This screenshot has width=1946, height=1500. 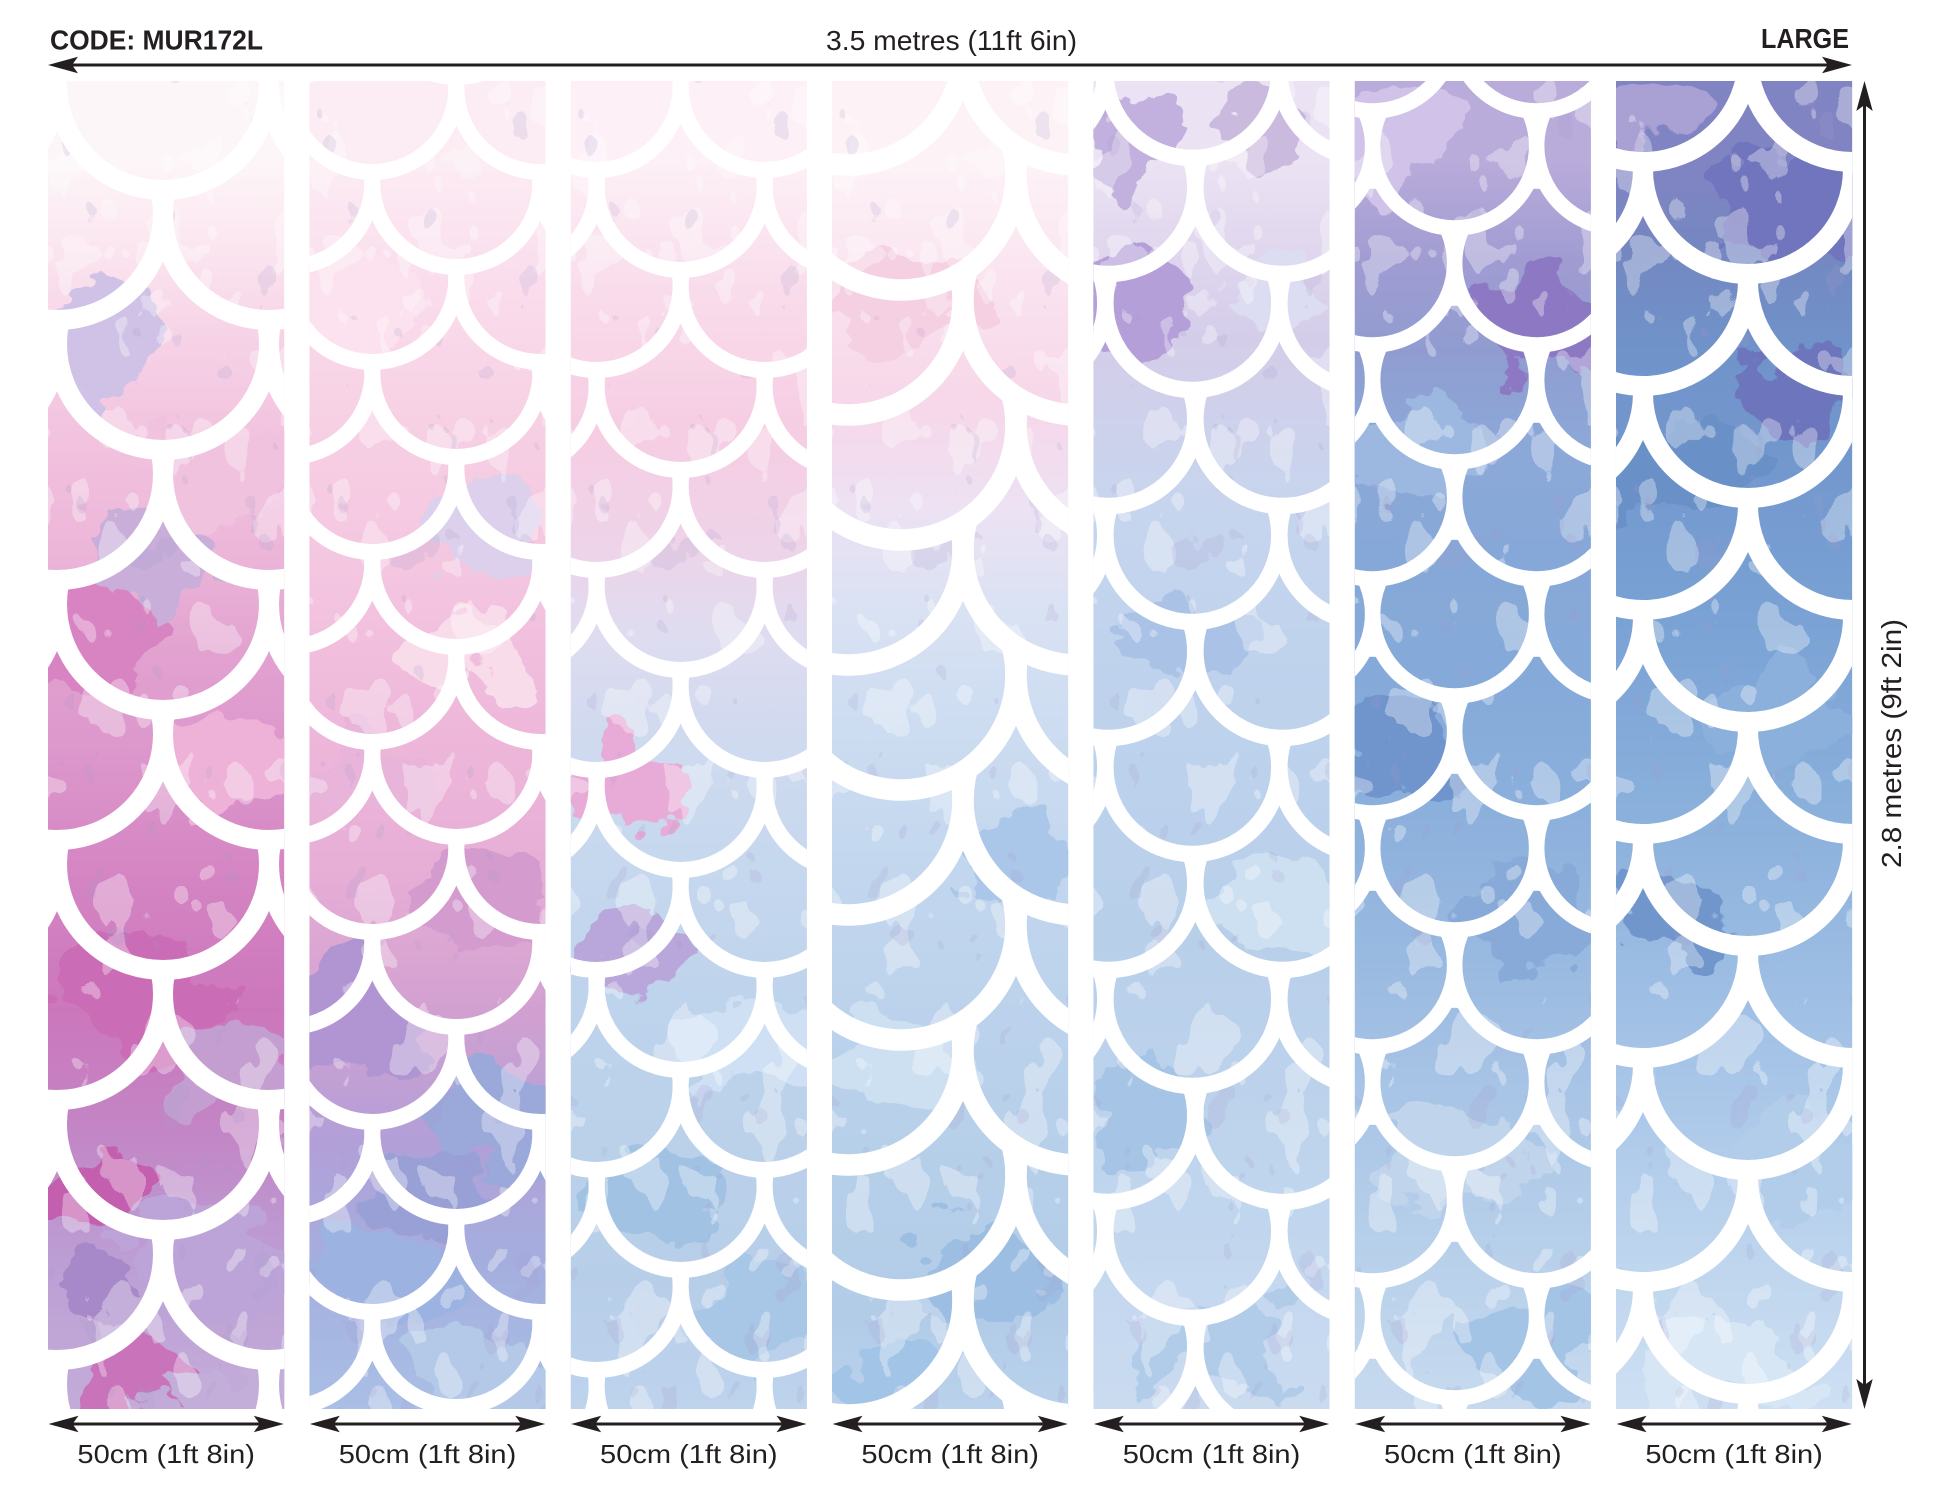 I want to click on svg-text: CODE: MUR172L, so click(x=156, y=40).